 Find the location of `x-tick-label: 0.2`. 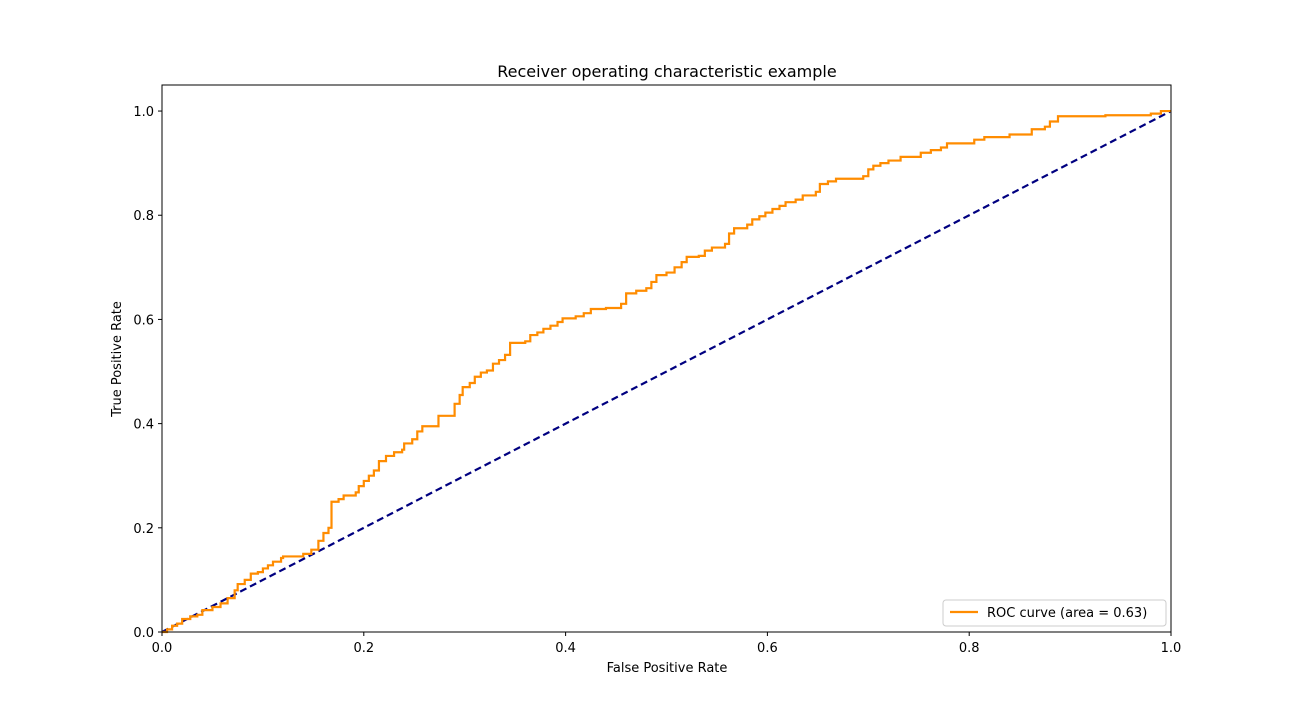

x-tick-label: 0.2 is located at coordinates (363, 648).